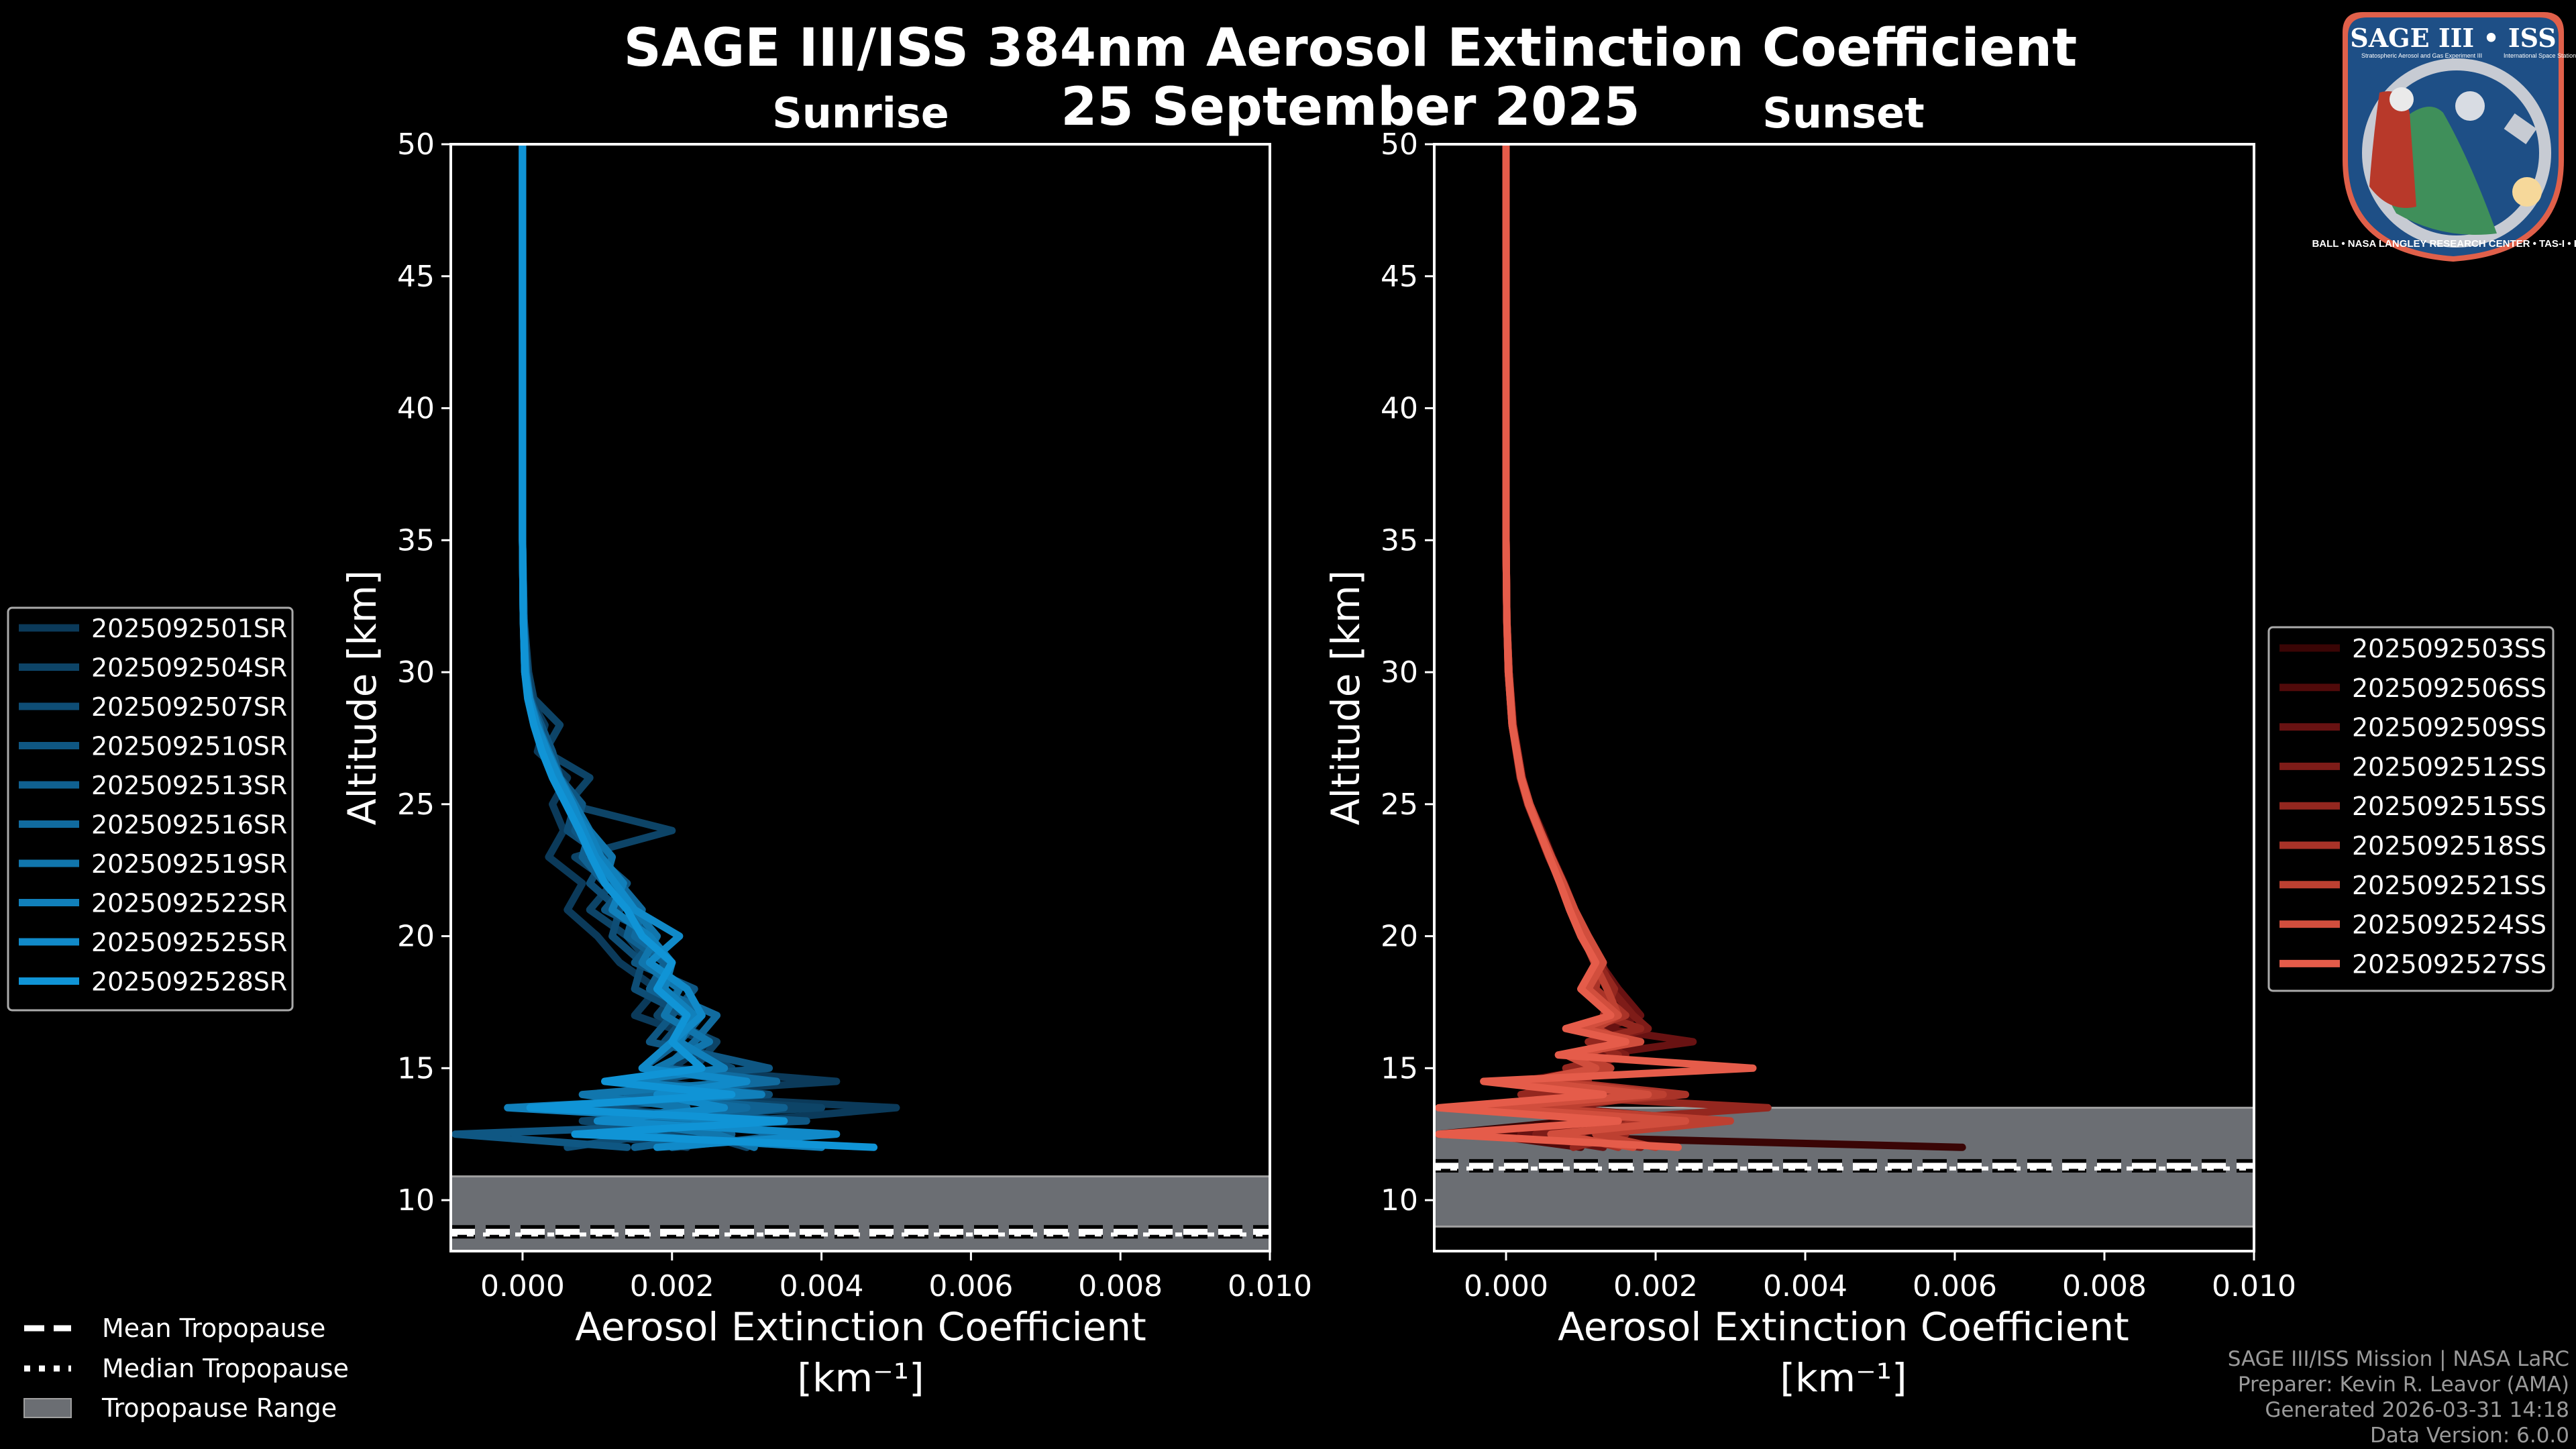 This screenshot has height=1449, width=2576. Describe the element at coordinates (1880, 1277) in the screenshot. I see `sunset-x-ticks: 0.000 0.002 0.004 0.006 0.008 0.010` at that location.